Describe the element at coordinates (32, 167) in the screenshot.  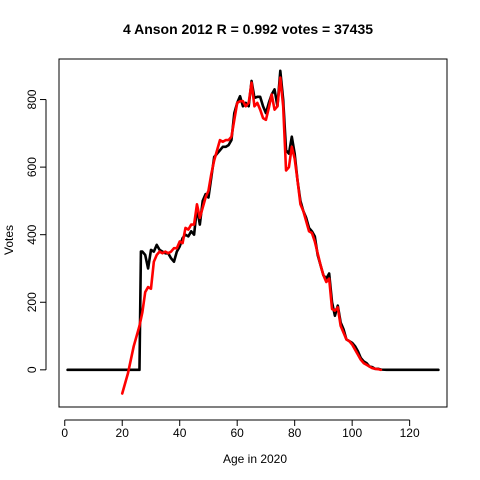
I see `y-tick-label: 600` at that location.